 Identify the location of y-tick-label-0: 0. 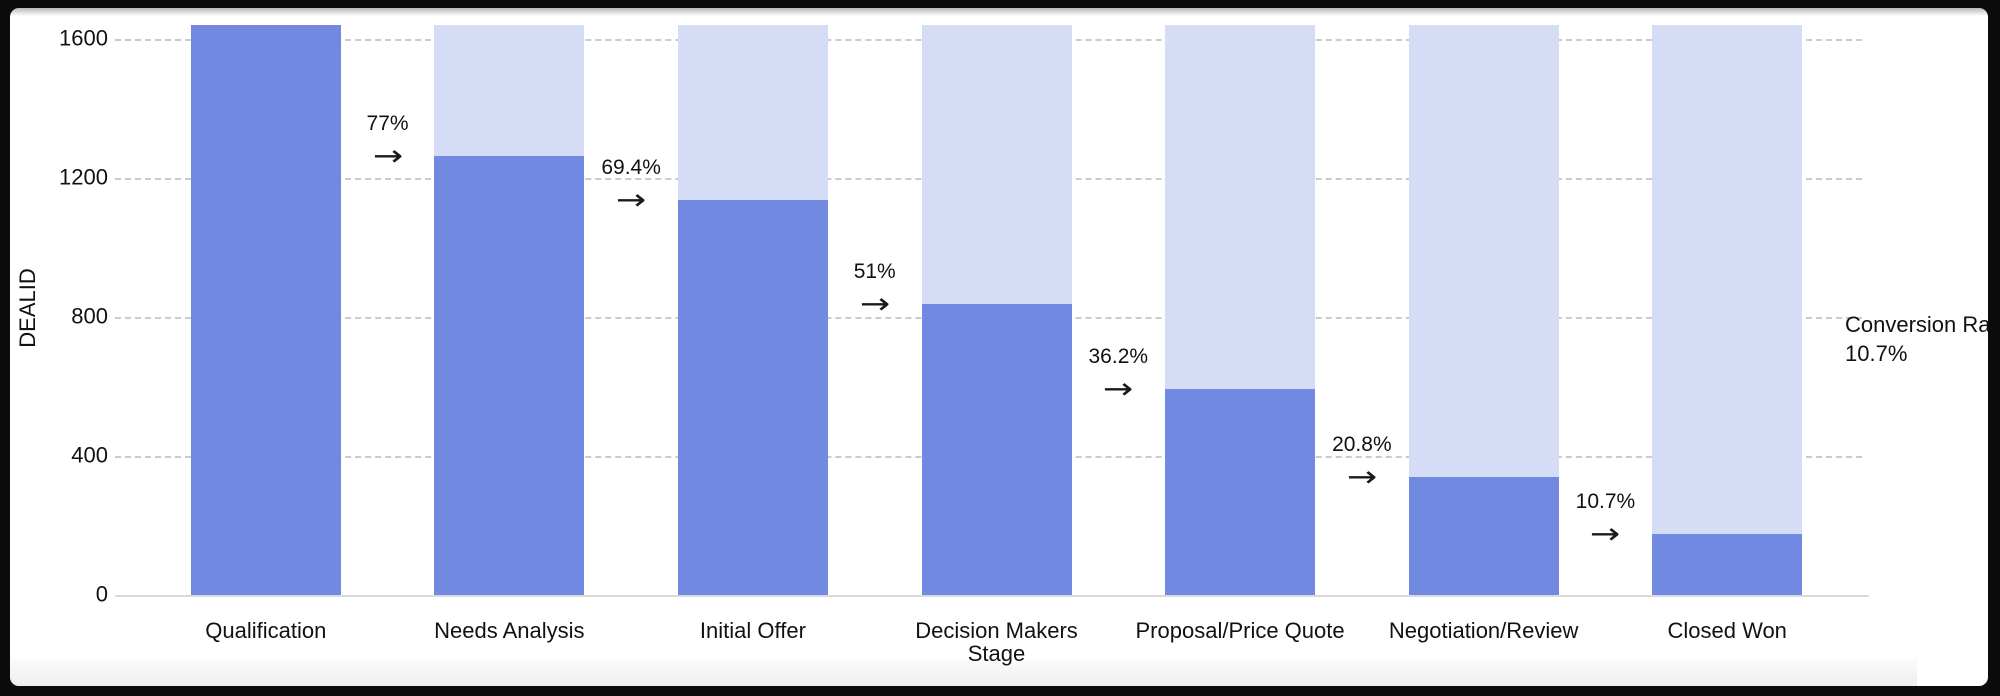
(101, 594).